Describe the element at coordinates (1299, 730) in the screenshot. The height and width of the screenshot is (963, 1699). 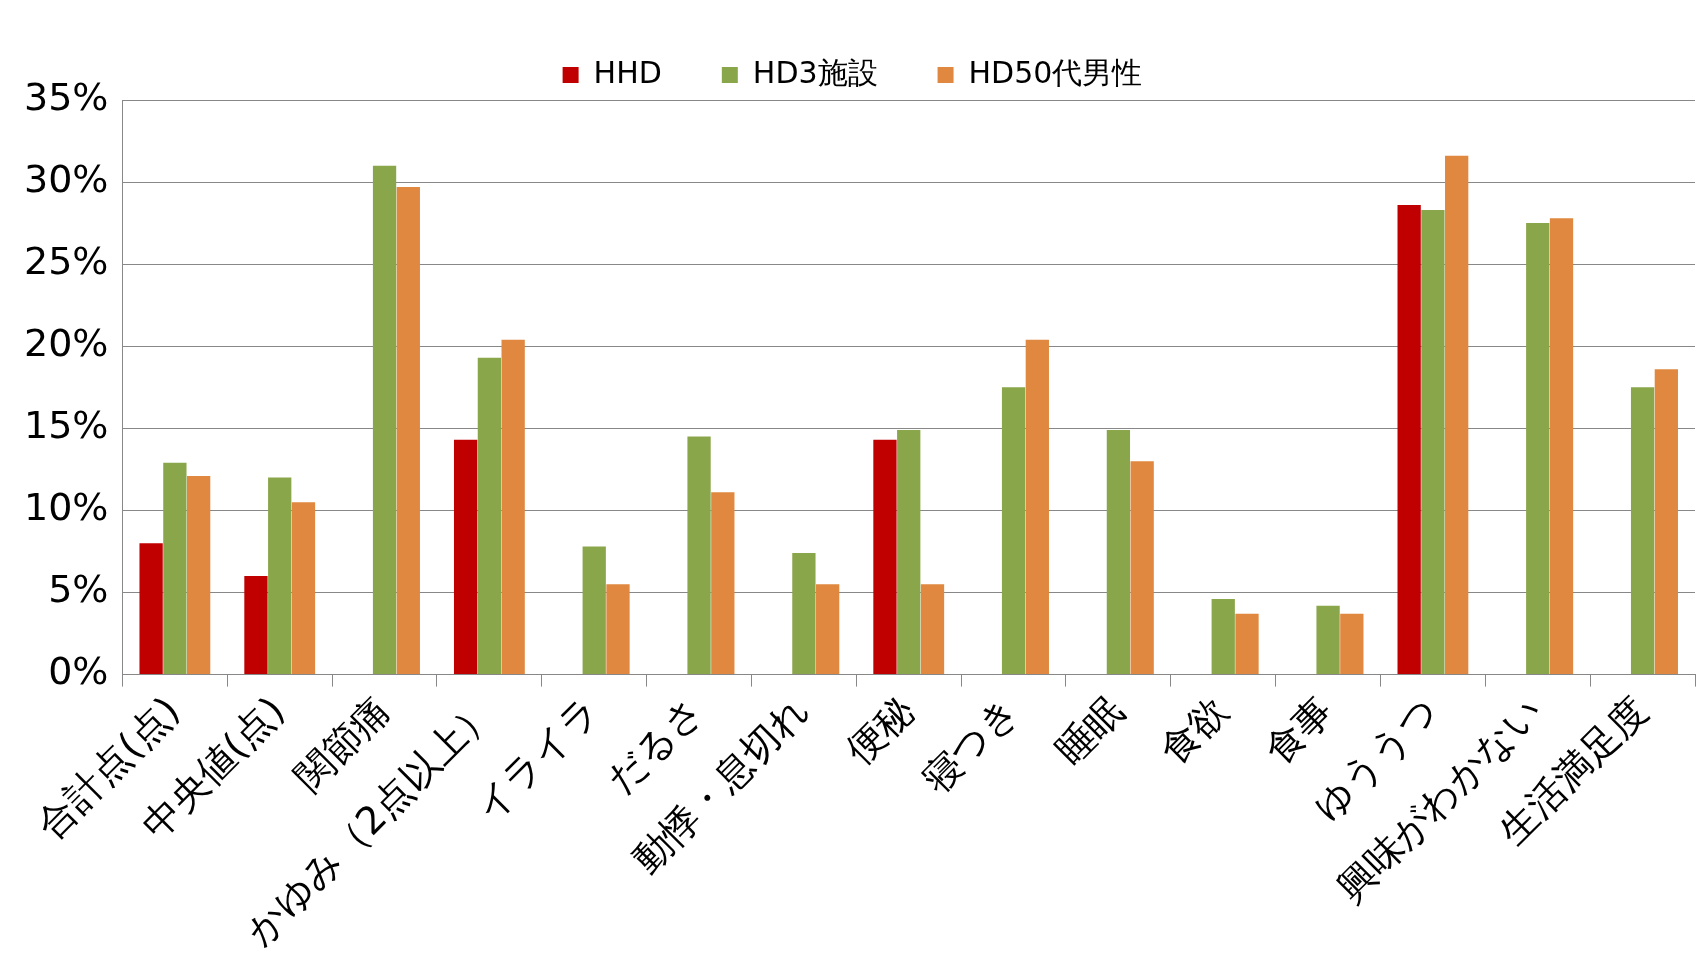
I see `x-tick-label: 食事` at that location.